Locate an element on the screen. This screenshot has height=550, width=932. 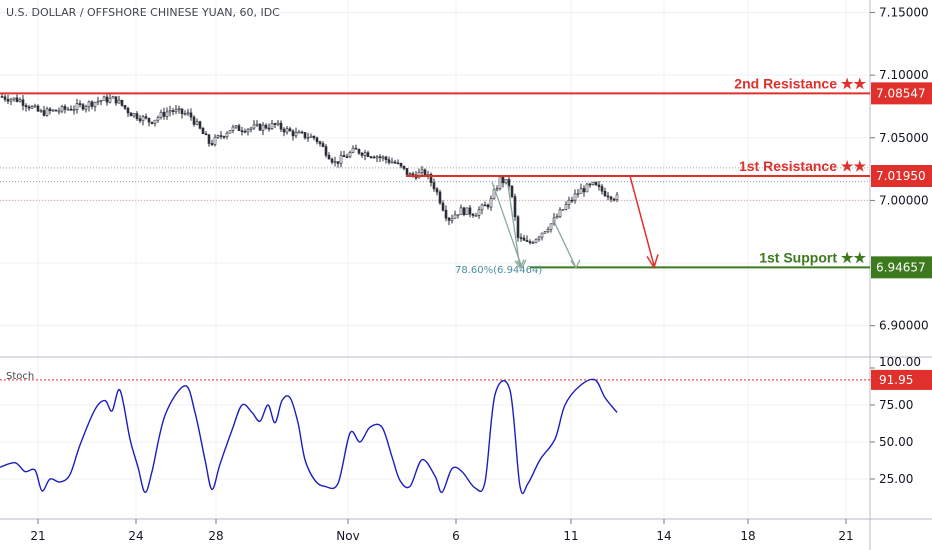
stoch-line is located at coordinates (309, 436).